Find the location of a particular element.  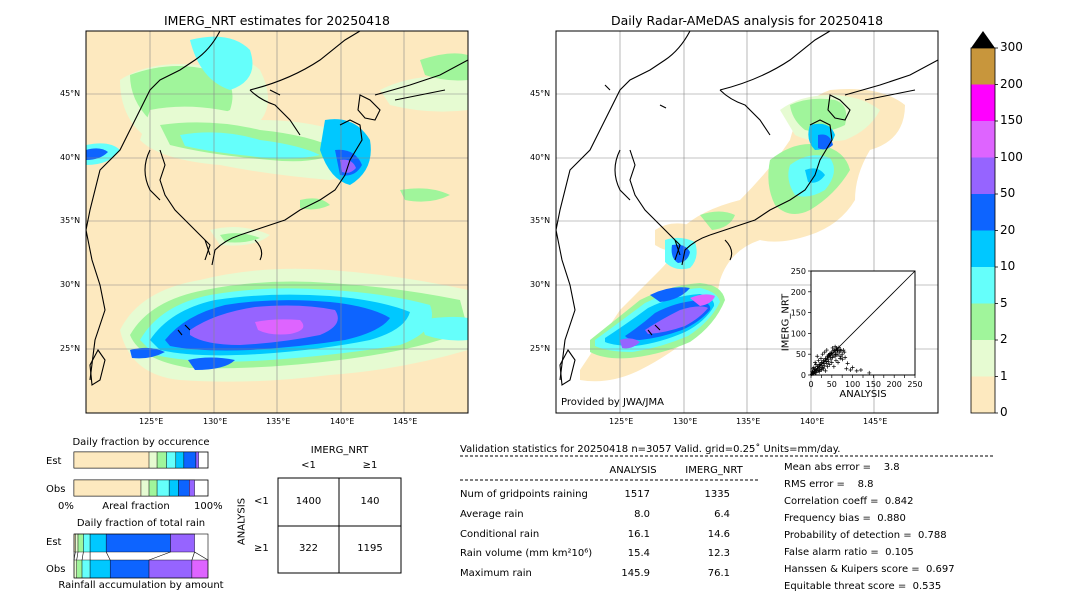

total-rain-obs-label: Obs is located at coordinates (56, 569).